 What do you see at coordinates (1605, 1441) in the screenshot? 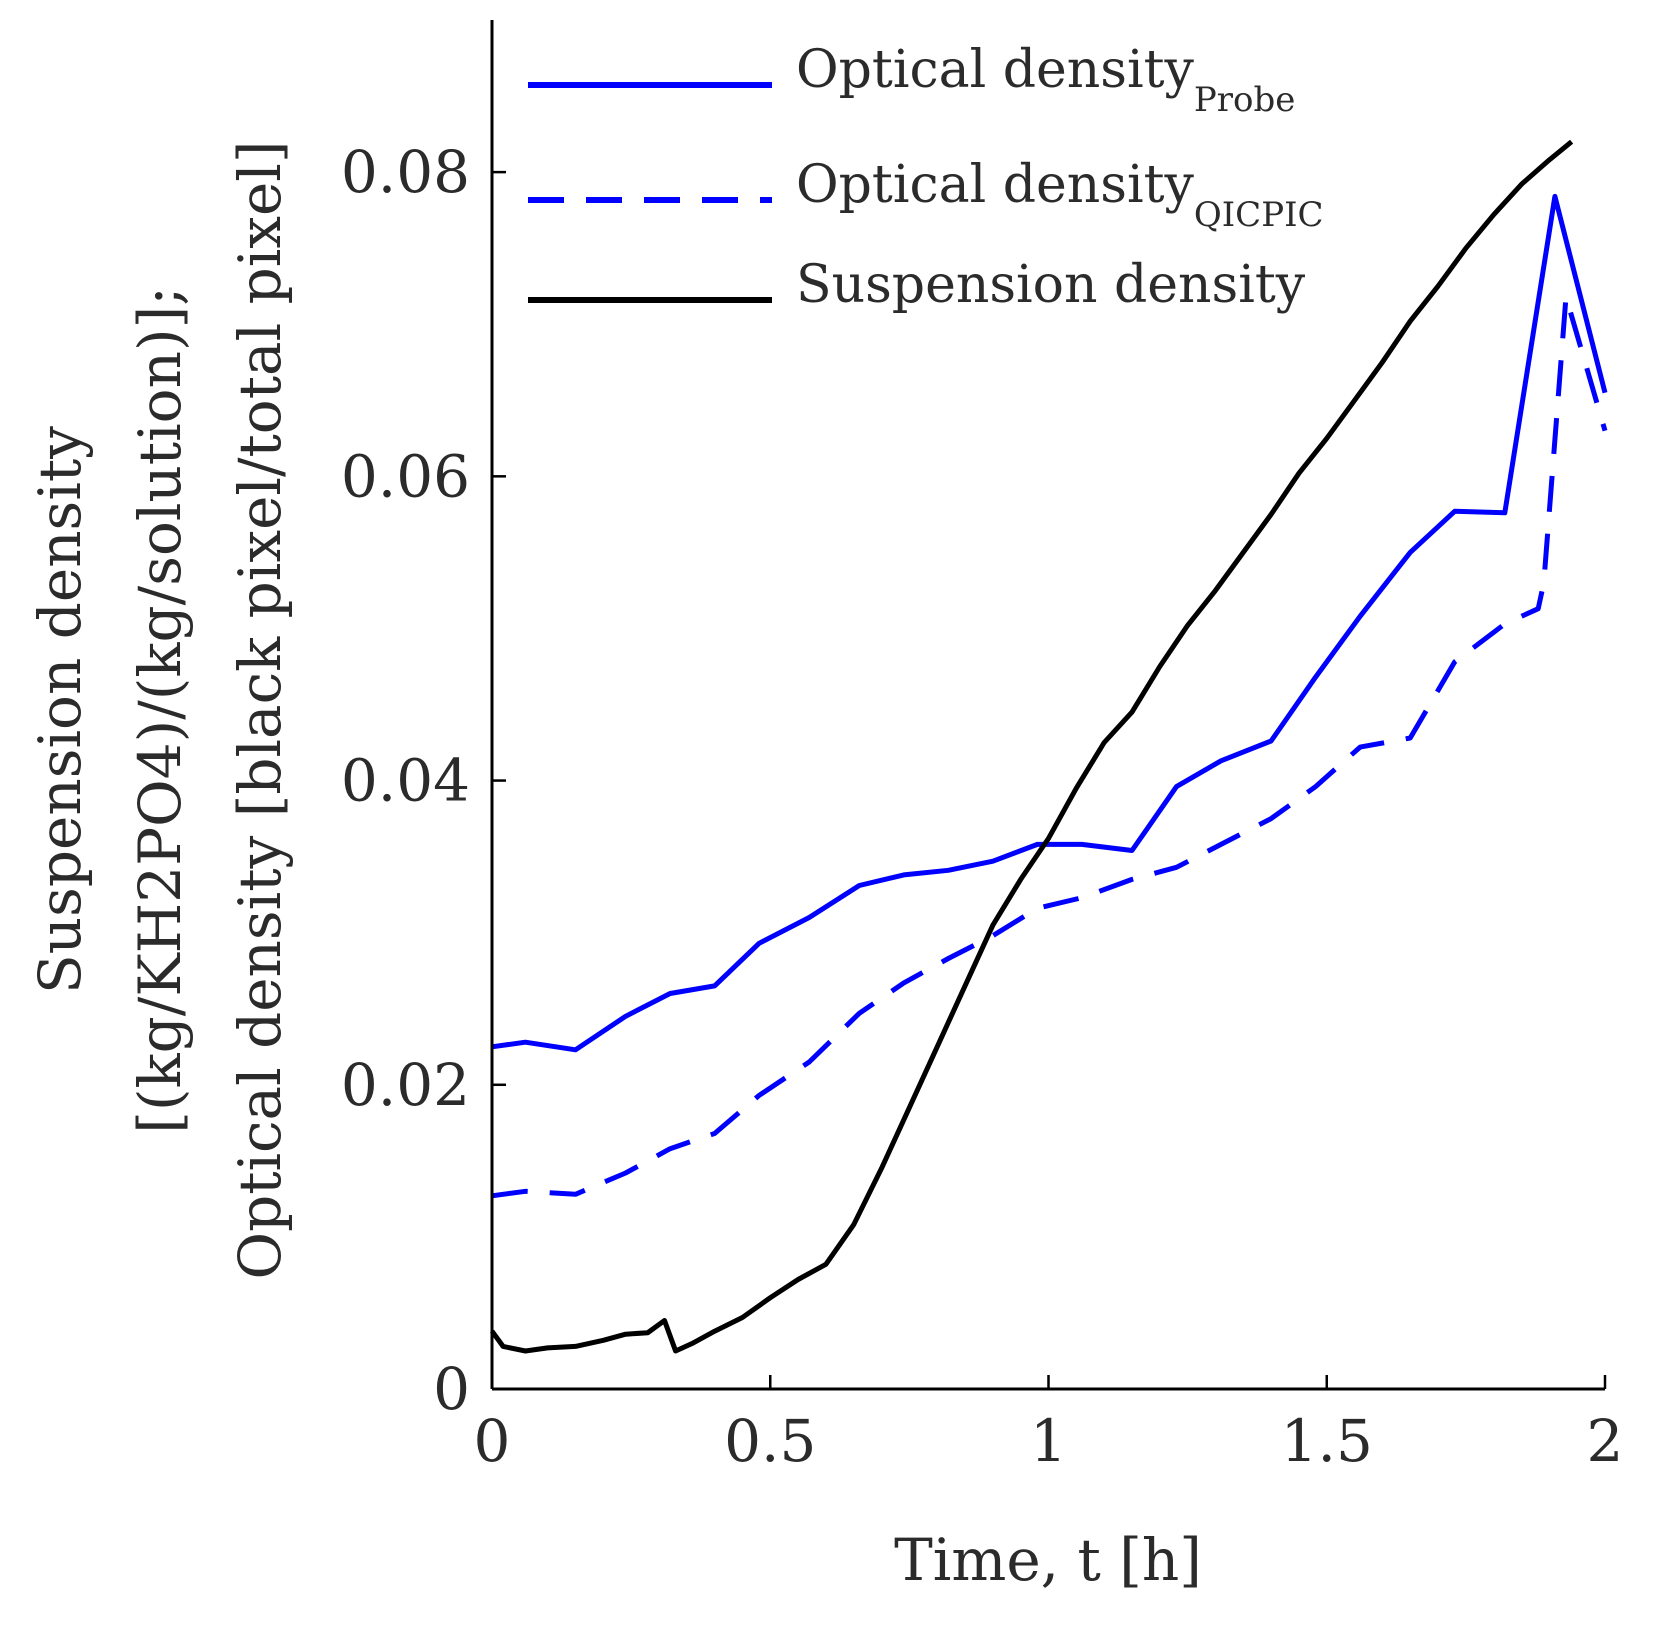
I see `x-tick-label: 2` at bounding box center [1605, 1441].